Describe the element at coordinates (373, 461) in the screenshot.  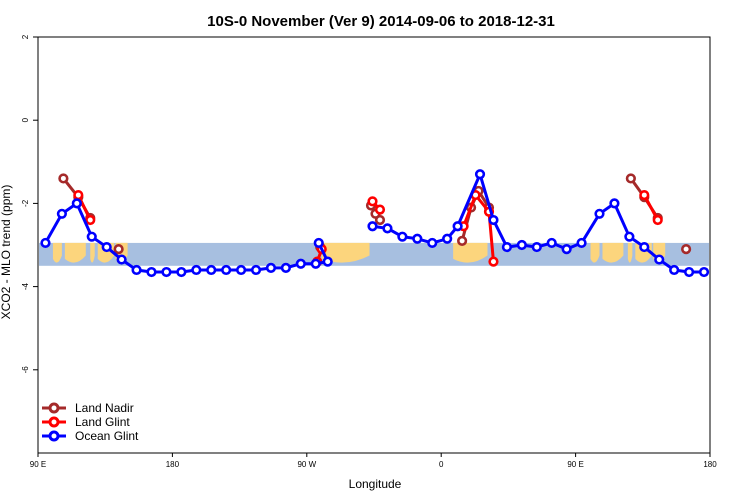
I see `x-axis: 90 E 180 90 W 0 90 E 180` at that location.